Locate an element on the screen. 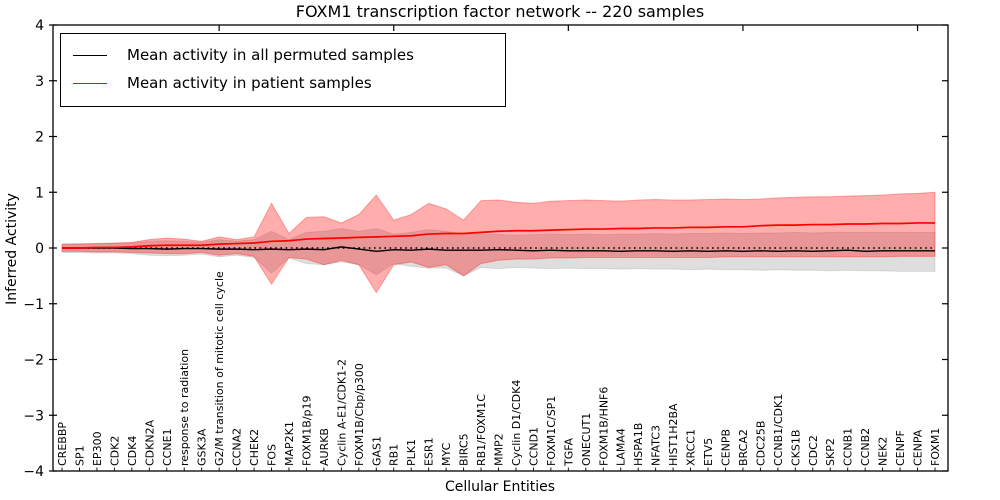 The height and width of the screenshot is (500, 1000). y-tick-label: 4 is located at coordinates (39, 26).